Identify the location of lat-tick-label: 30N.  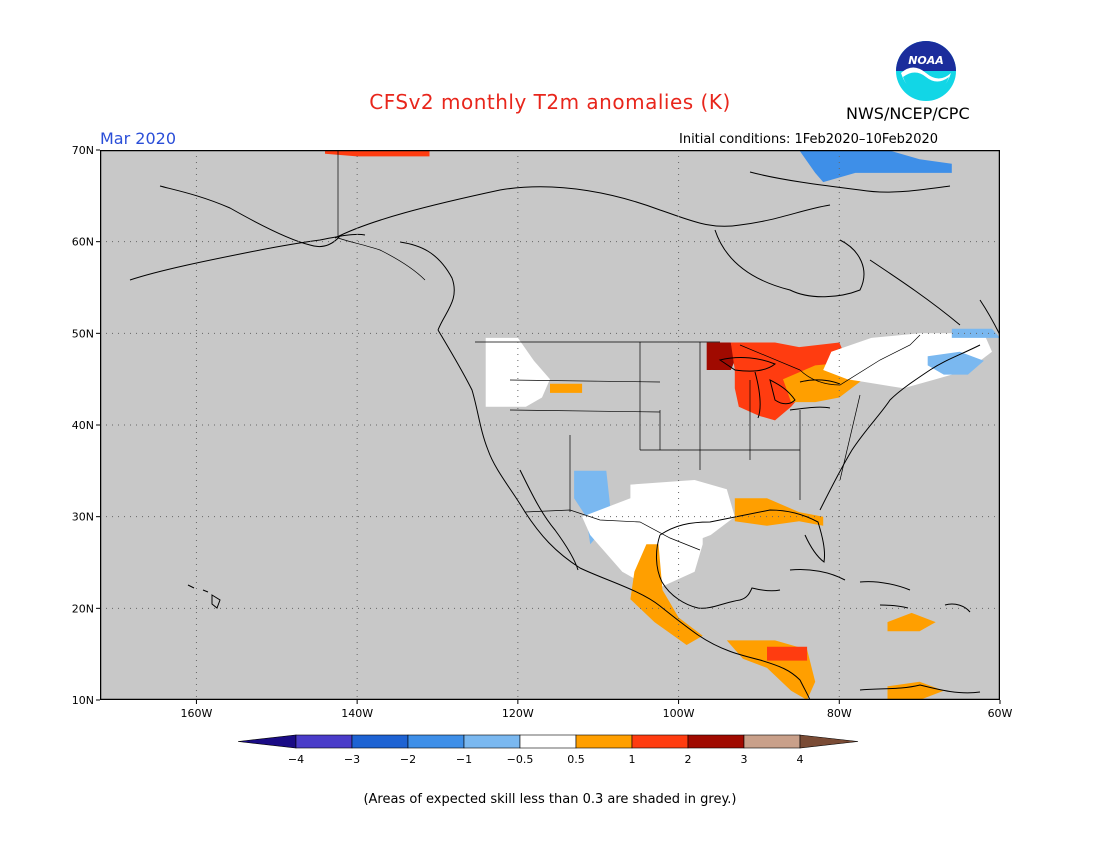
(83, 517).